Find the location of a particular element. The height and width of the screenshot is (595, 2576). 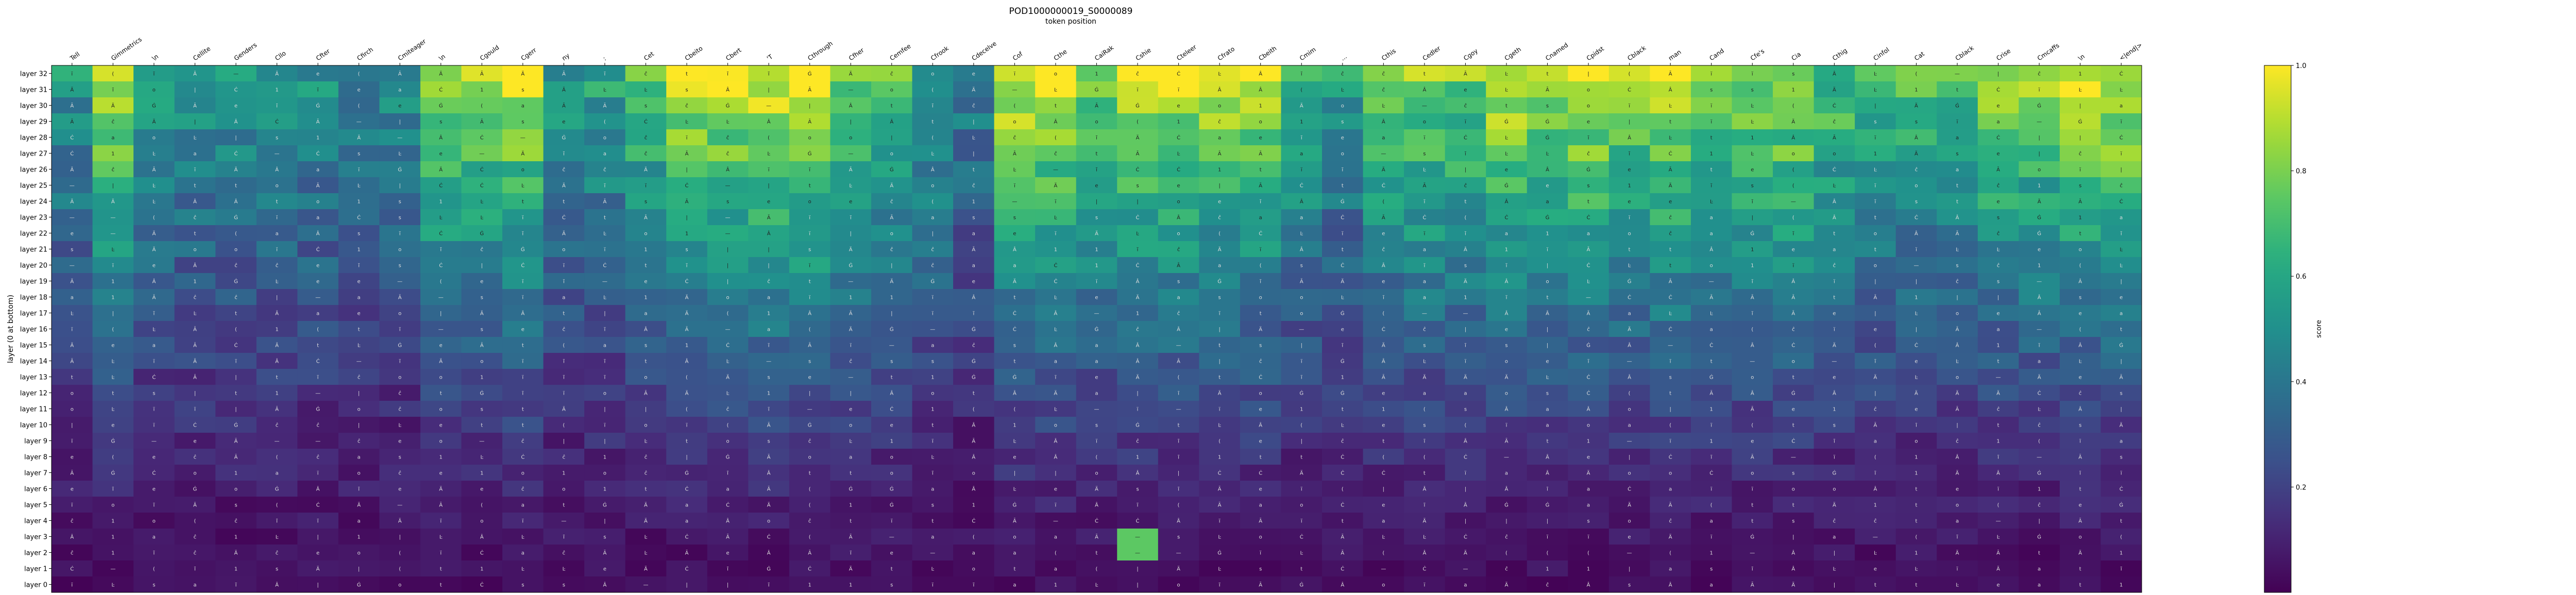

colorbar-tick-label: 0.4 is located at coordinates (2301, 382).